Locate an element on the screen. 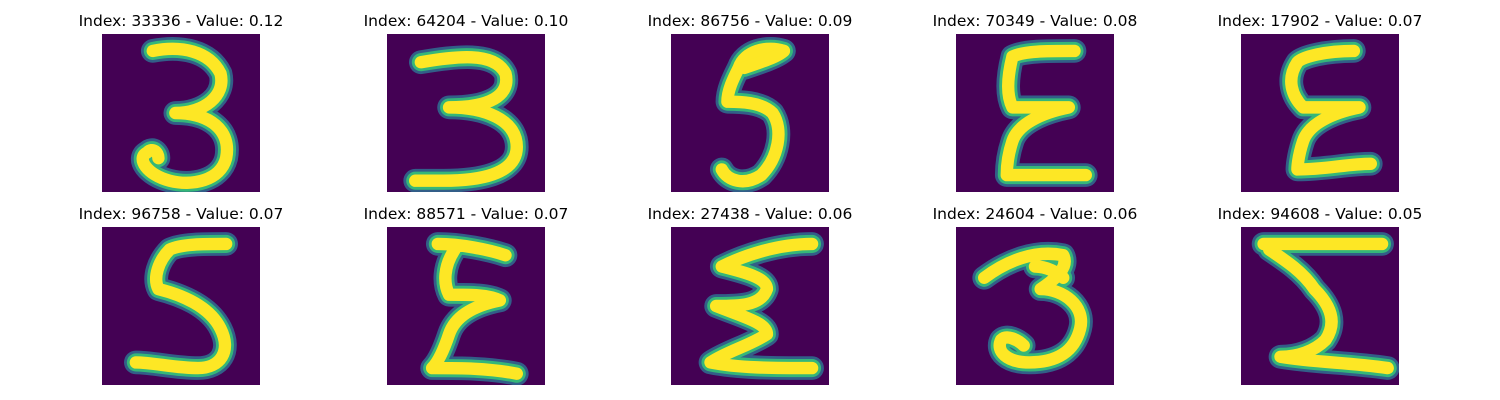 This screenshot has width=1500, height=400. panel-title: Index: 17902 - Value: 0.07 is located at coordinates (1320, 21).